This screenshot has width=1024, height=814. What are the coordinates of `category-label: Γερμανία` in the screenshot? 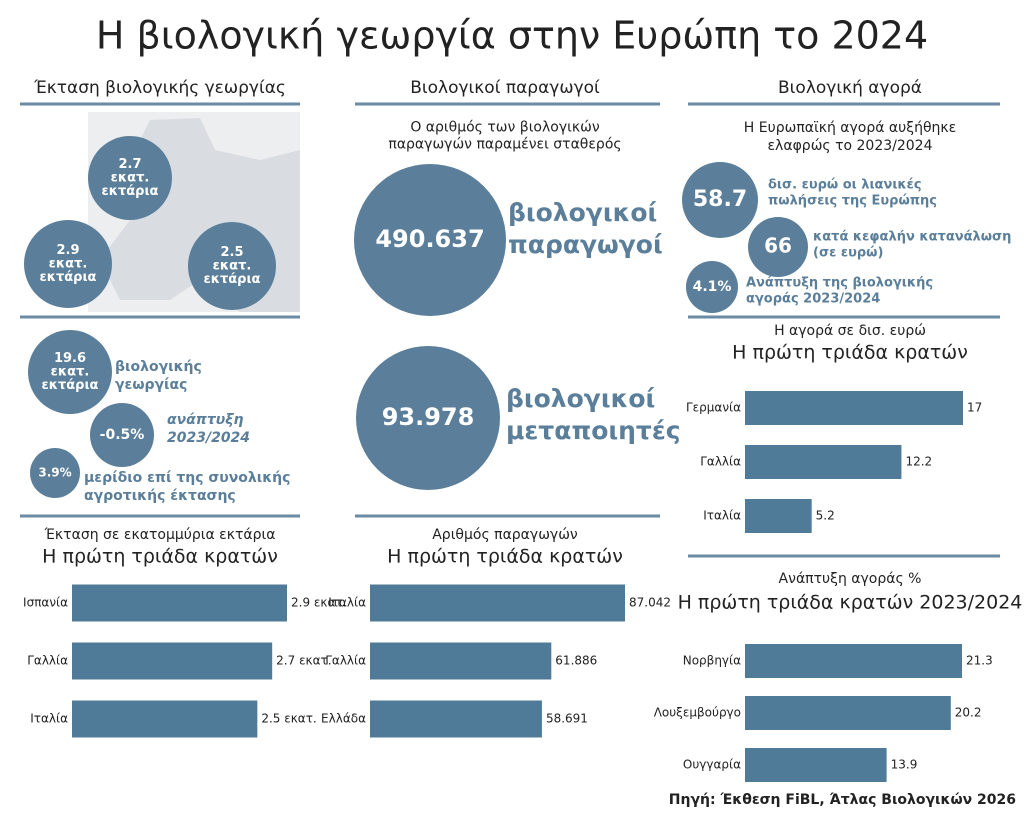 It's located at (713, 408).